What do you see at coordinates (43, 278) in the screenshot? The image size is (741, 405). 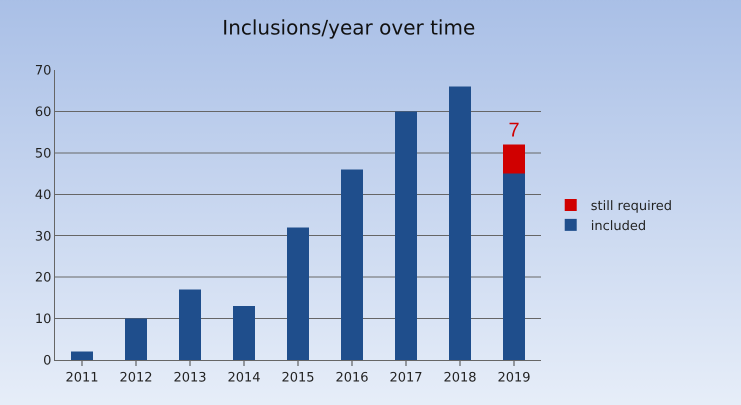 I see `y-tick-label: 20` at bounding box center [43, 278].